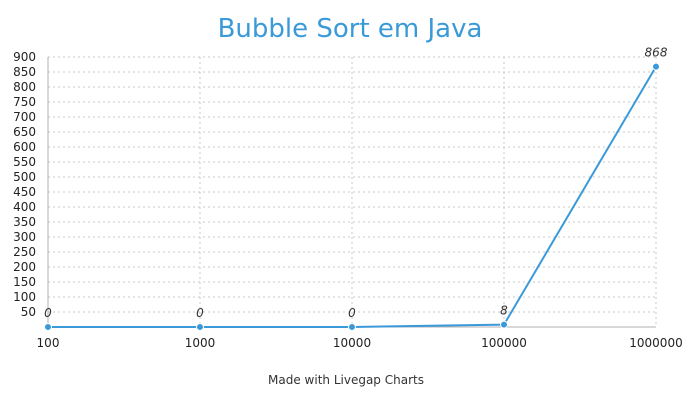 The image size is (700, 400). I want to click on y-tick-label: 900, so click(24, 57).